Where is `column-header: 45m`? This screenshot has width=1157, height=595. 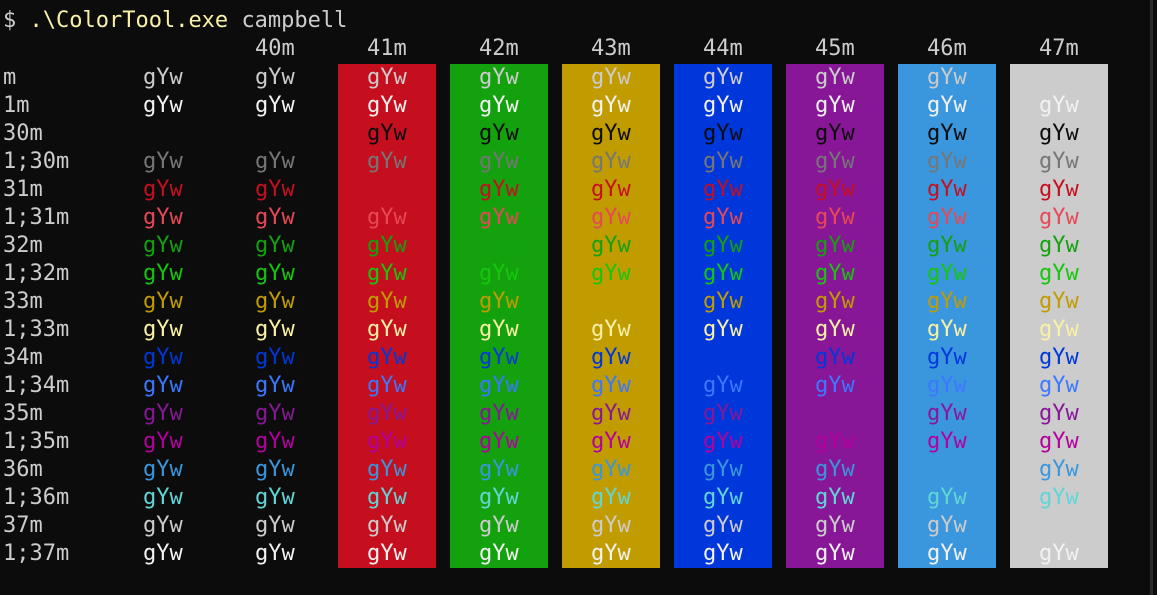 column-header: 45m is located at coordinates (835, 48).